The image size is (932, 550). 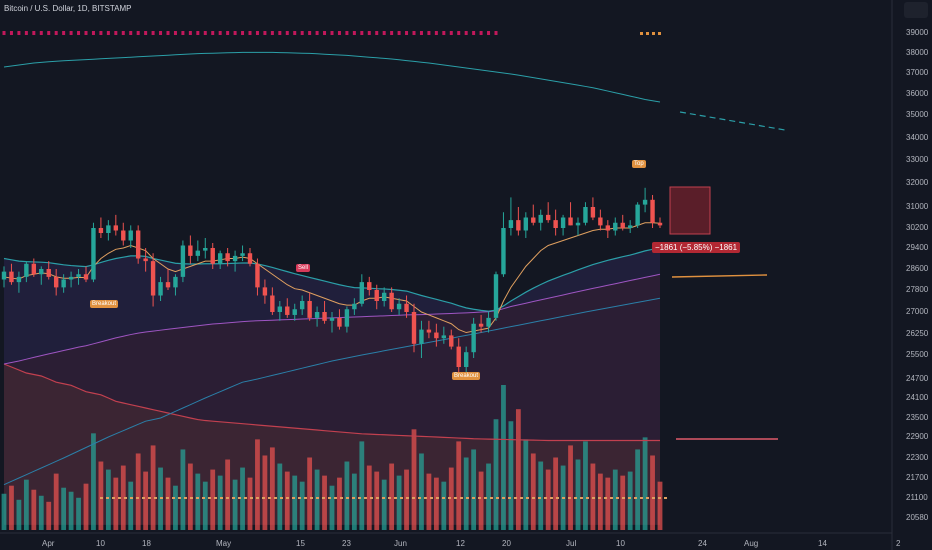 What do you see at coordinates (917, 457) in the screenshot?
I see `price-tick-label: 22300` at bounding box center [917, 457].